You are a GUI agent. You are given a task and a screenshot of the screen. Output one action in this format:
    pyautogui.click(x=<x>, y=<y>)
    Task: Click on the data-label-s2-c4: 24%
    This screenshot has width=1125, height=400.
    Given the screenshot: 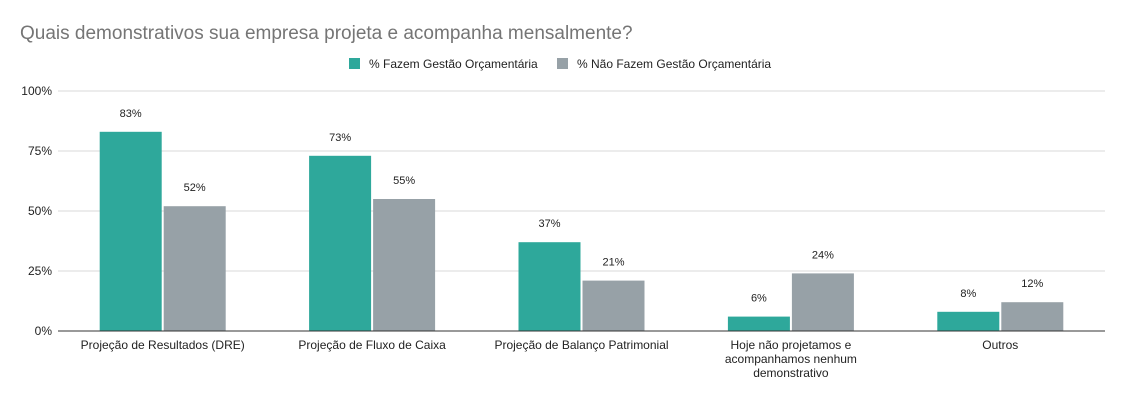 What is the action you would take?
    pyautogui.click(x=823, y=255)
    